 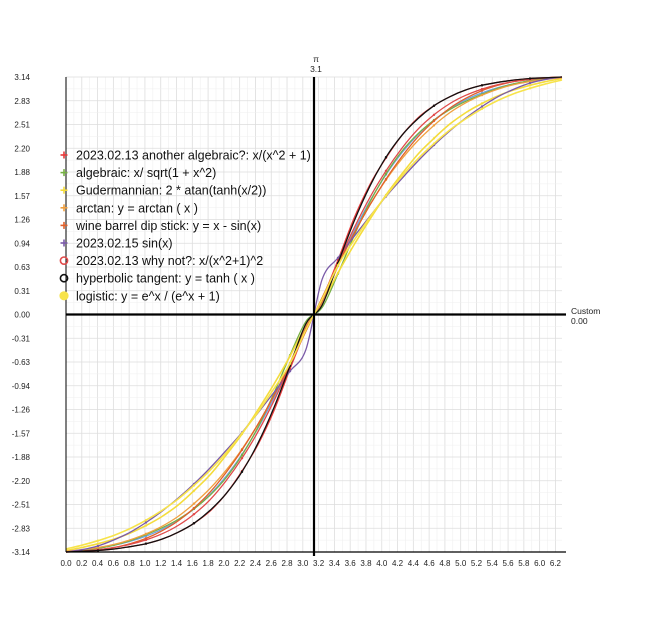 What do you see at coordinates (22, 196) in the screenshot?
I see `y-tick-label: 1.57` at bounding box center [22, 196].